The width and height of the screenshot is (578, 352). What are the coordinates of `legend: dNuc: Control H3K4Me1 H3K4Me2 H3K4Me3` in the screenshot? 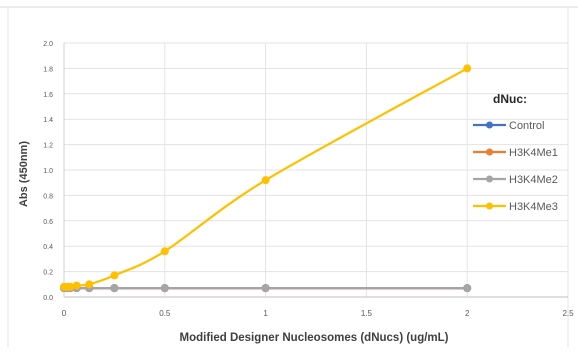 It's located at (515, 152).